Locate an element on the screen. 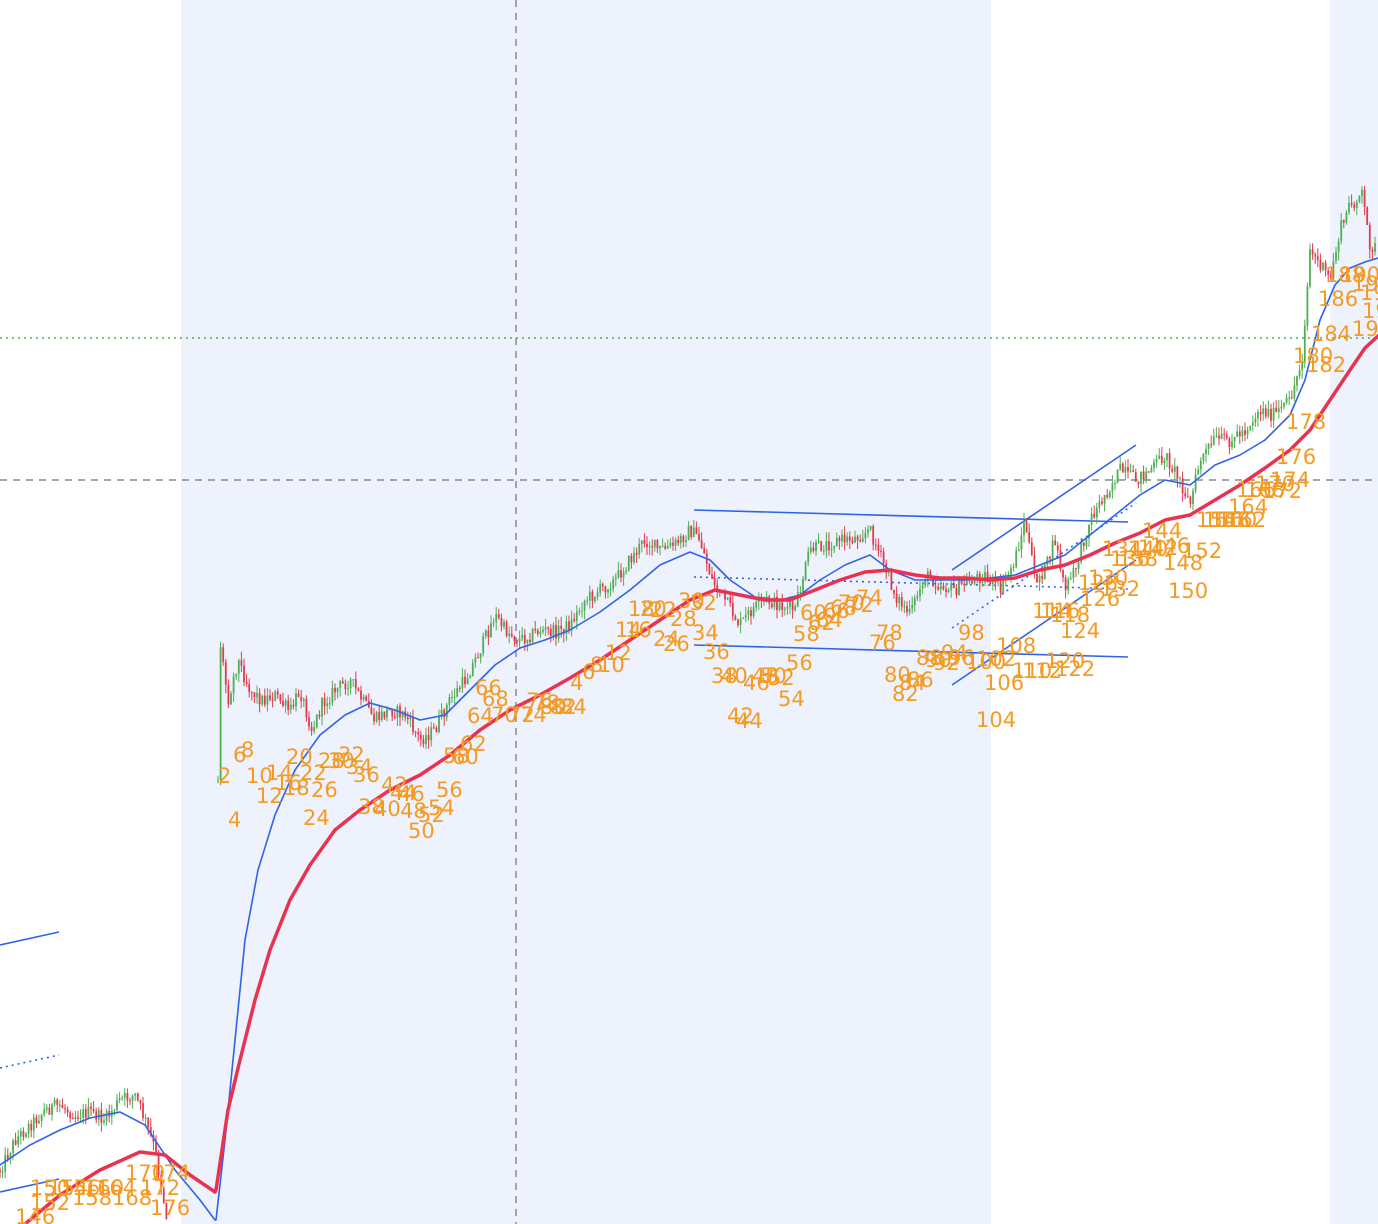 Image resolution: width=1378 pixels, height=1224 pixels. trendline is located at coordinates (30, 938).